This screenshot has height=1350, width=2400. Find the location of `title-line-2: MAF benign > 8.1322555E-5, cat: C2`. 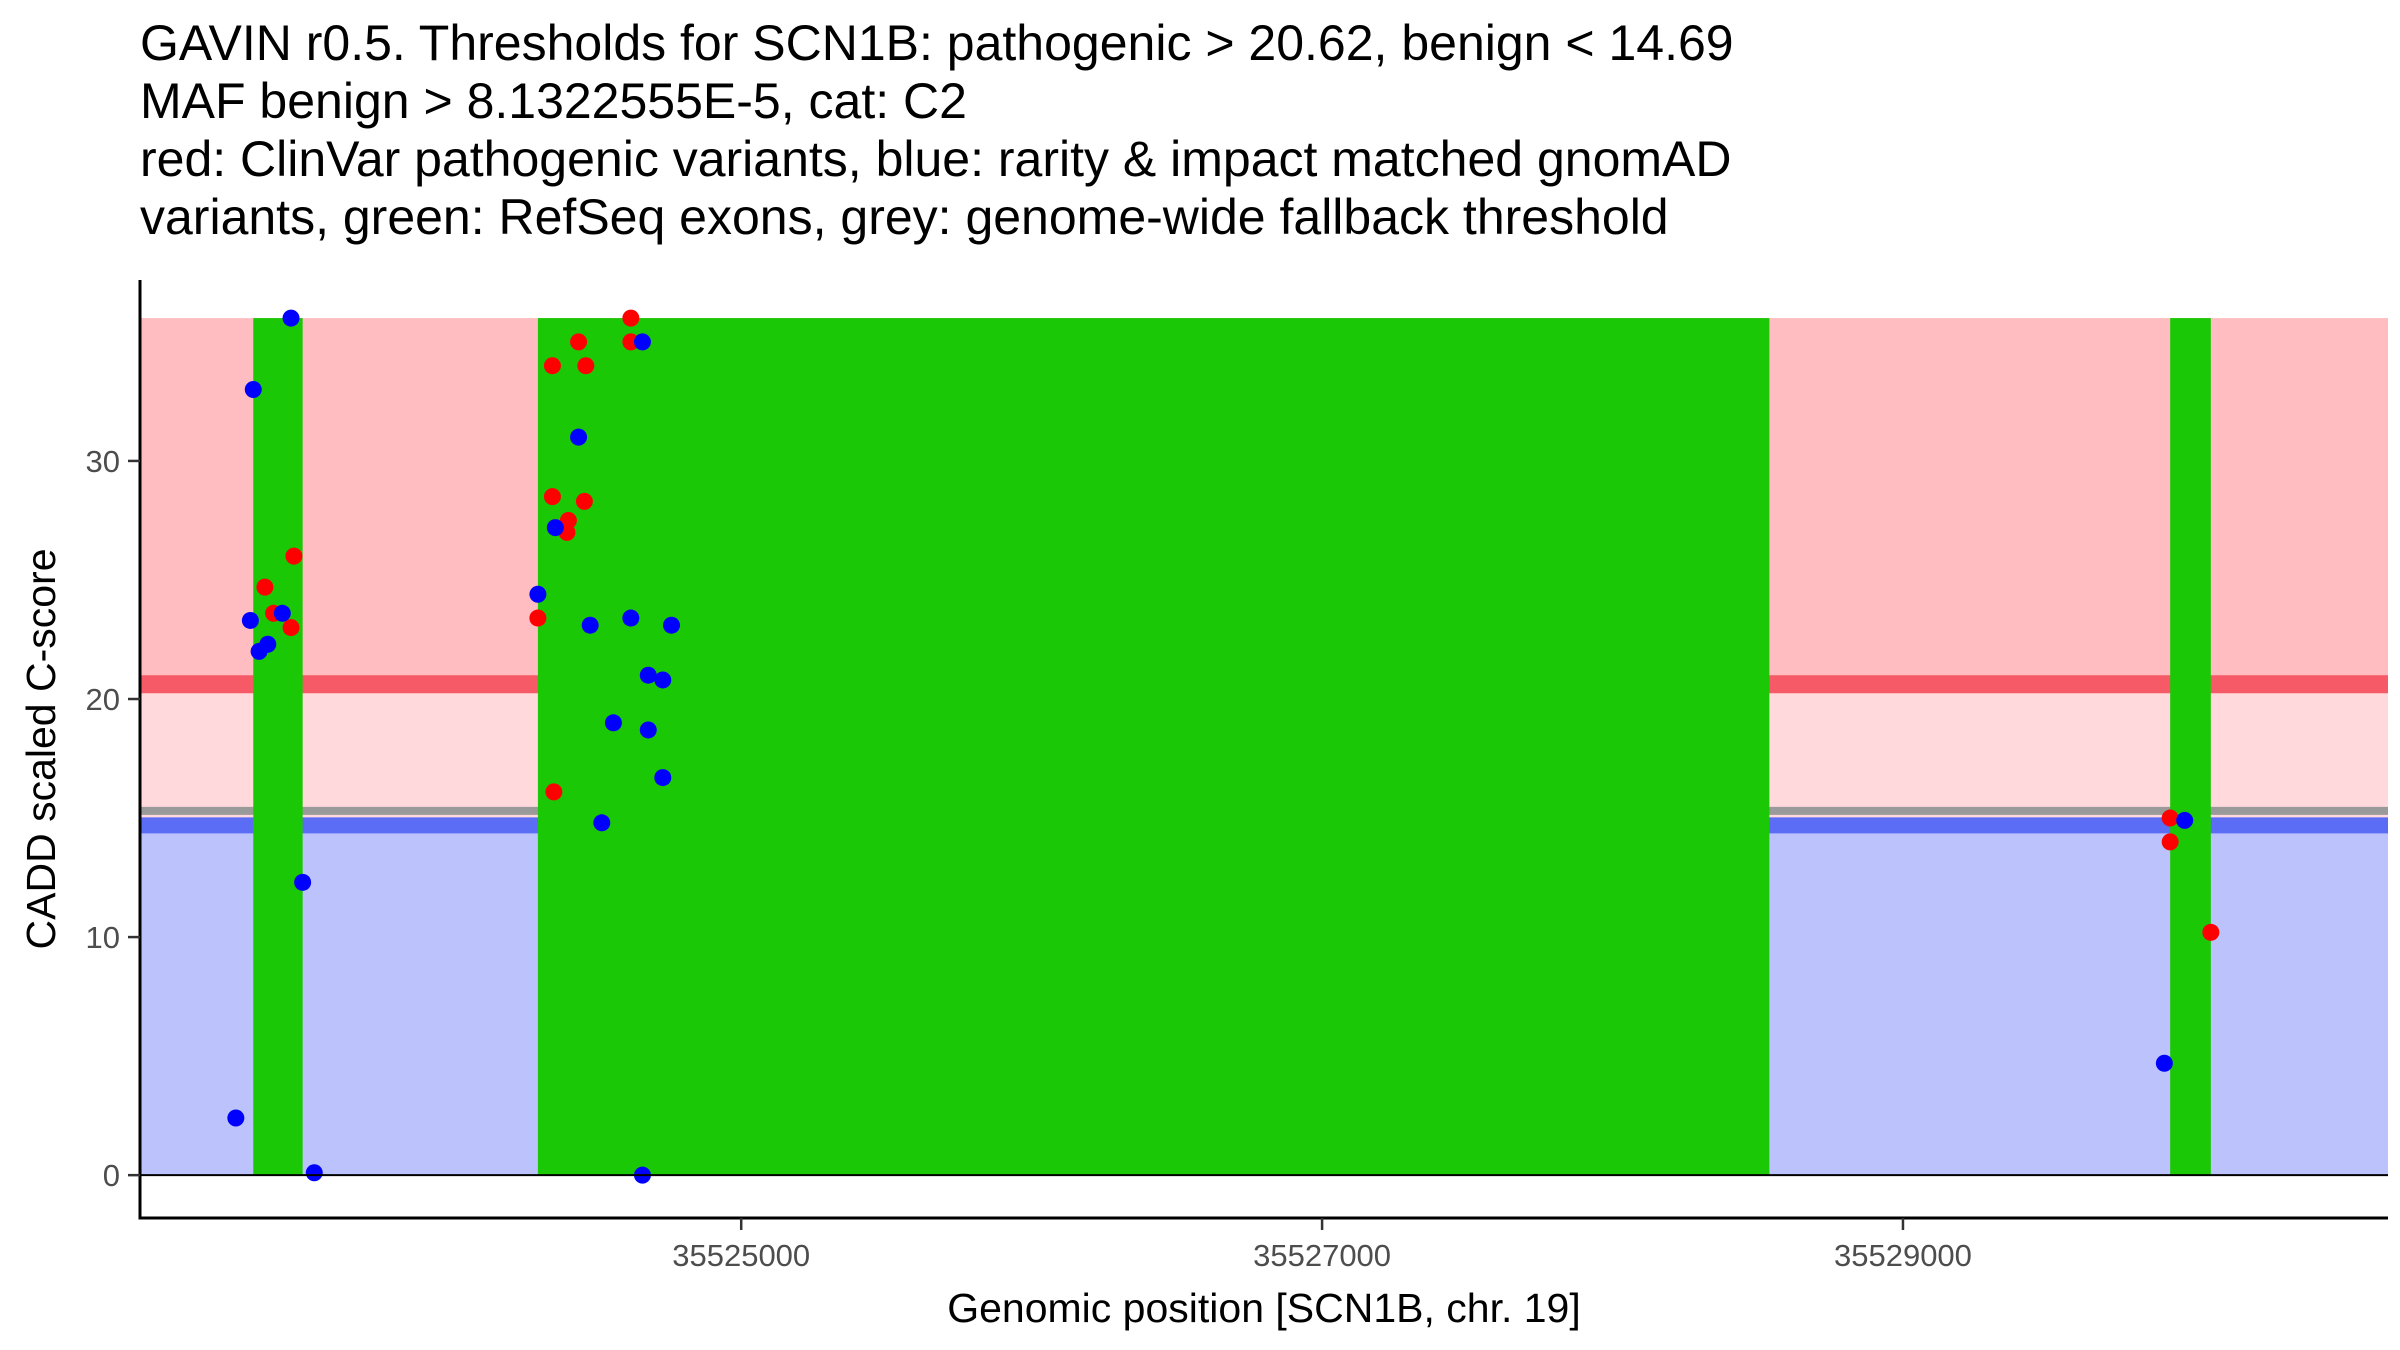

title-line-2: MAF benign > 8.1322555E-5, cat: C2 is located at coordinates (553, 101).